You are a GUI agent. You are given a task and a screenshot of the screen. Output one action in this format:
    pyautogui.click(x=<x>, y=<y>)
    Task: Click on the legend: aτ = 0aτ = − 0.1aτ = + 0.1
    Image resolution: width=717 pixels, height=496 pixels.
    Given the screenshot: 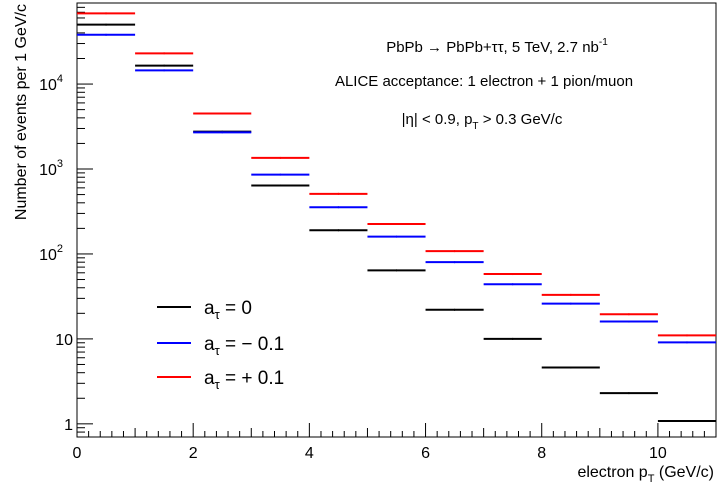 What is the action you would take?
    pyautogui.click(x=220, y=345)
    